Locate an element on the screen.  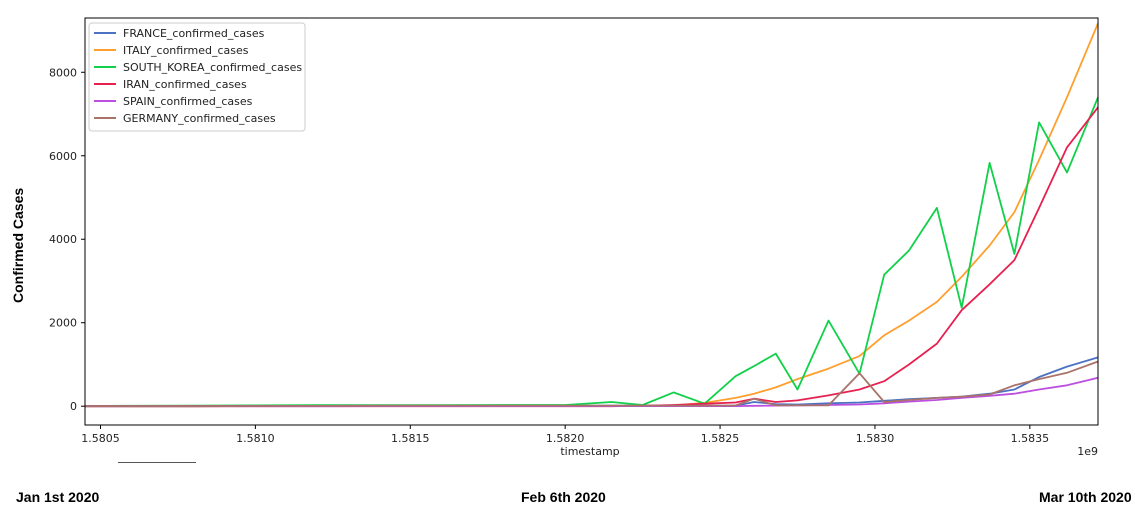
y-tick-label: 6000 is located at coordinates (63, 156).